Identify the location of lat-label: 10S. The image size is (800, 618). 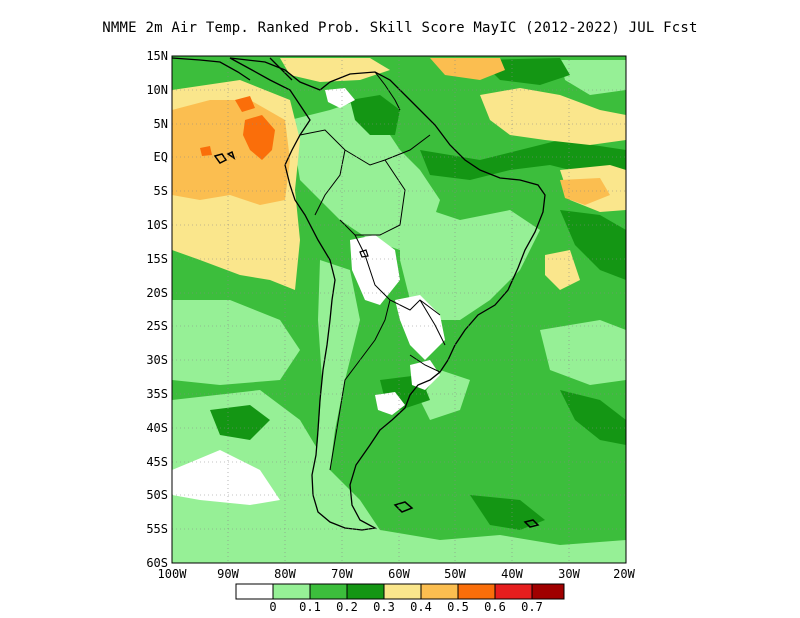
(157, 225).